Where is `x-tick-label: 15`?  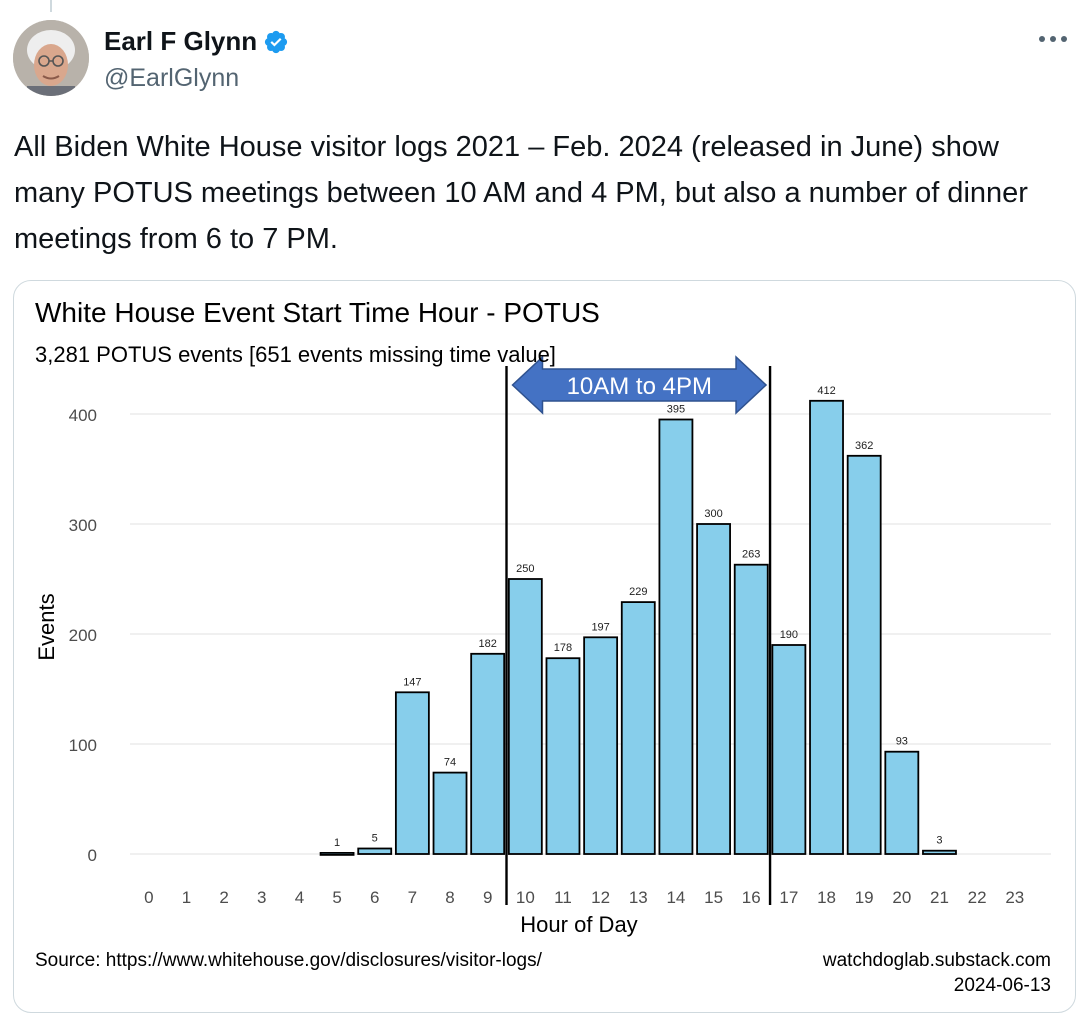
x-tick-label: 15 is located at coordinates (713, 897).